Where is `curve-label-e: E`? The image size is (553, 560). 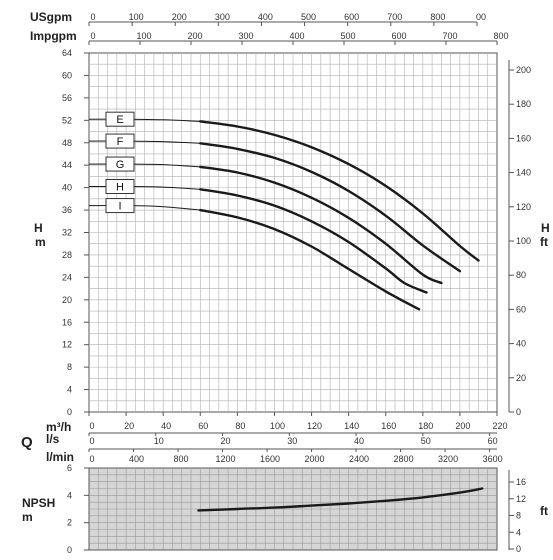
curve-label-e: E is located at coordinates (119, 120).